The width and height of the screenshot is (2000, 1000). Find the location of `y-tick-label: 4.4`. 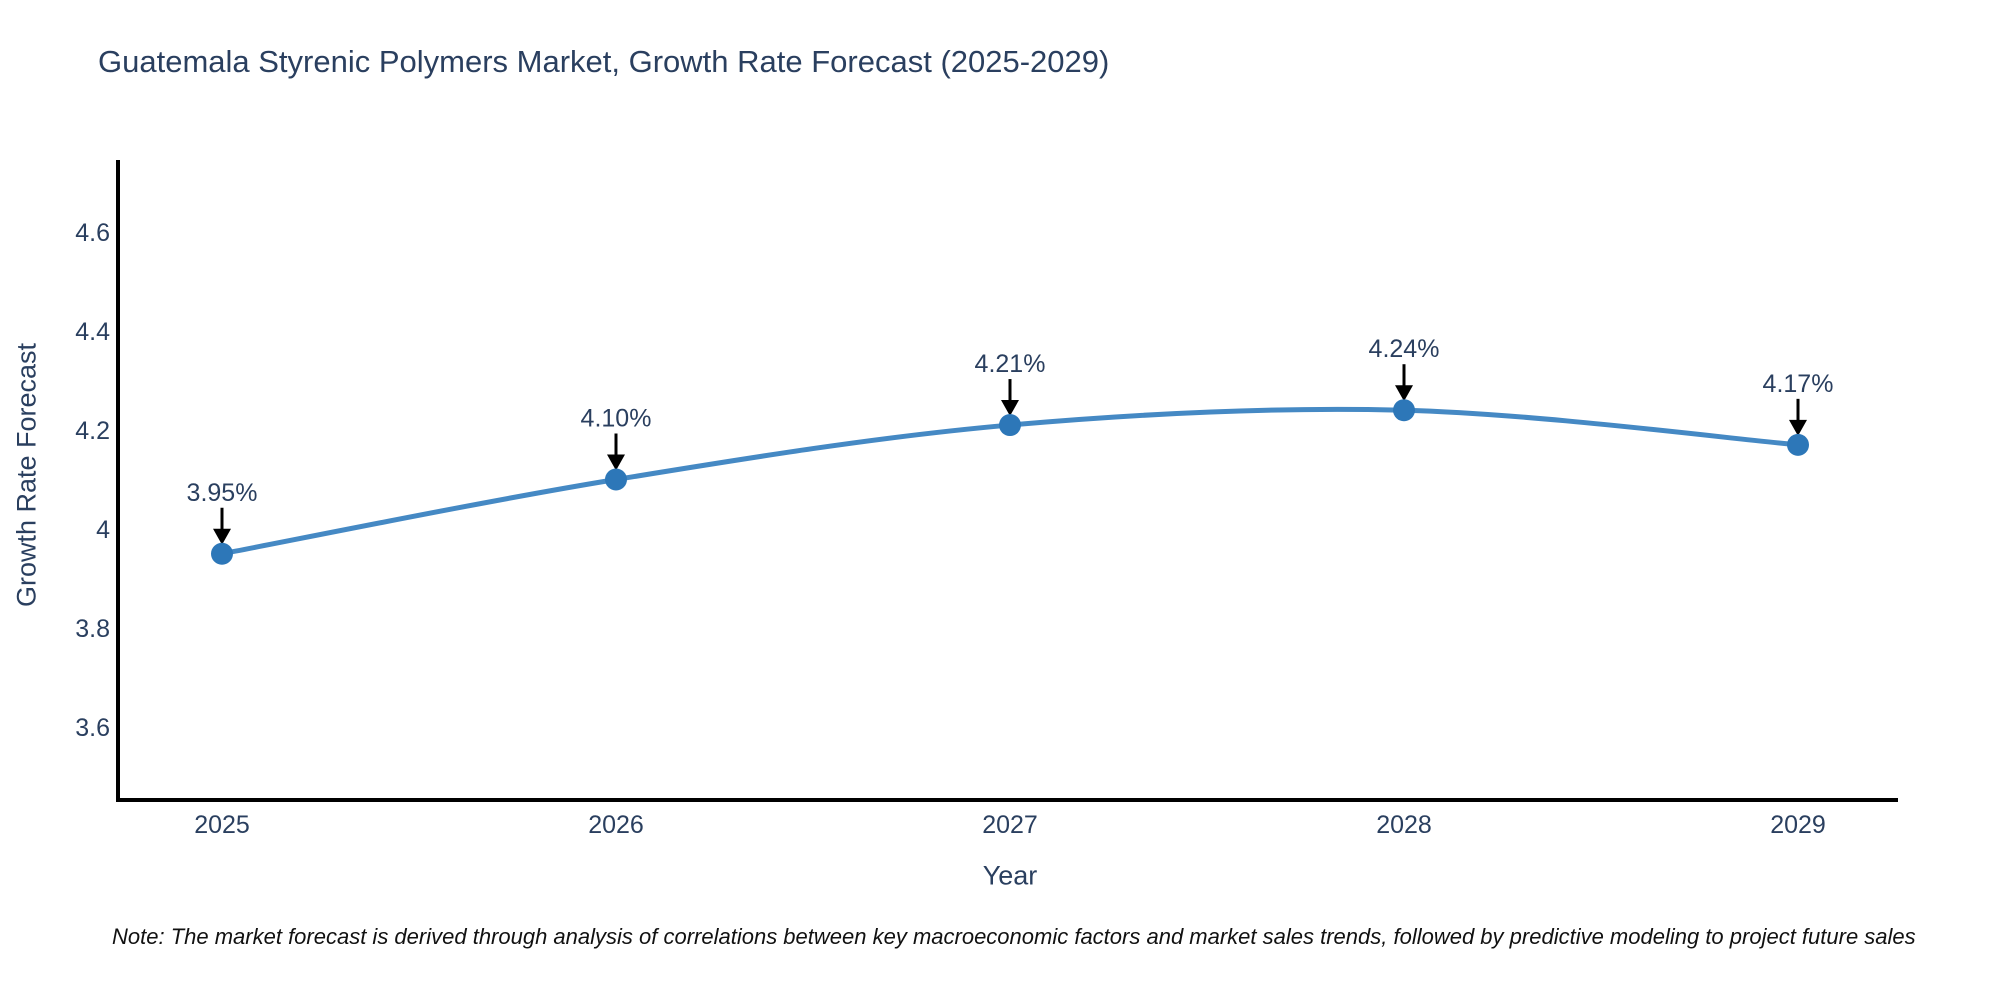

y-tick-label: 4.4 is located at coordinates (92, 332).